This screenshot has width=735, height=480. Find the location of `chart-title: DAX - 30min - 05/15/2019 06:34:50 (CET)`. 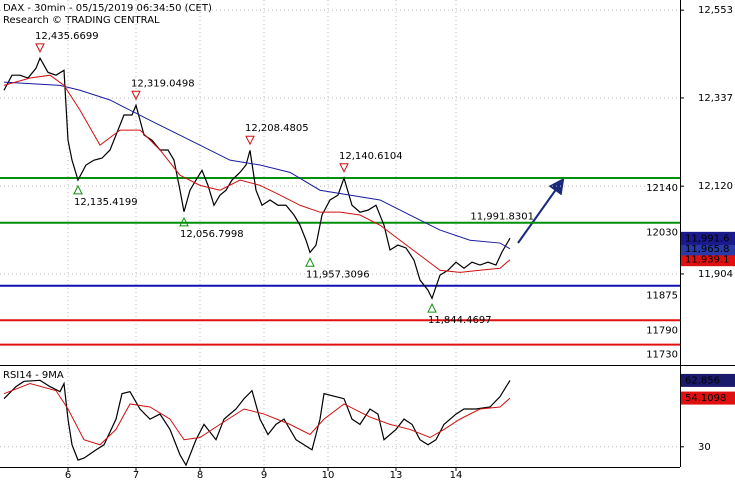

chart-title: DAX - 30min - 05/15/2019 06:34:50 (CET) is located at coordinates (107, 8).